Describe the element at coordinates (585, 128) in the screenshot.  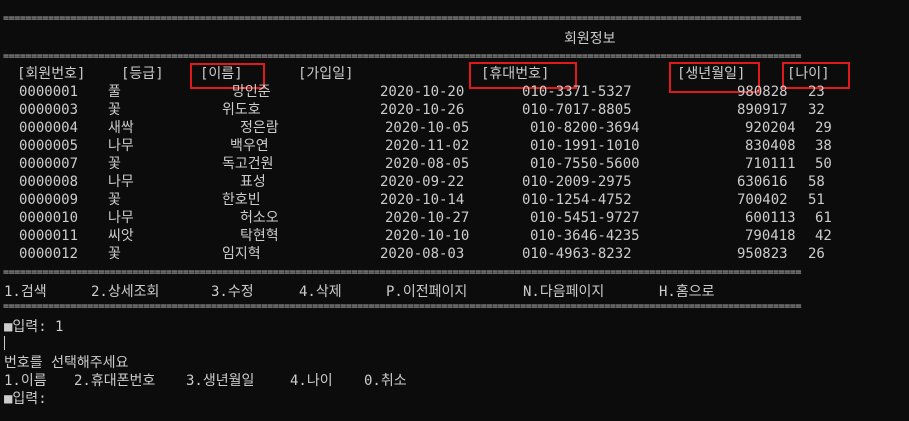
I see `cell-phone: 010-8200-3694` at that location.